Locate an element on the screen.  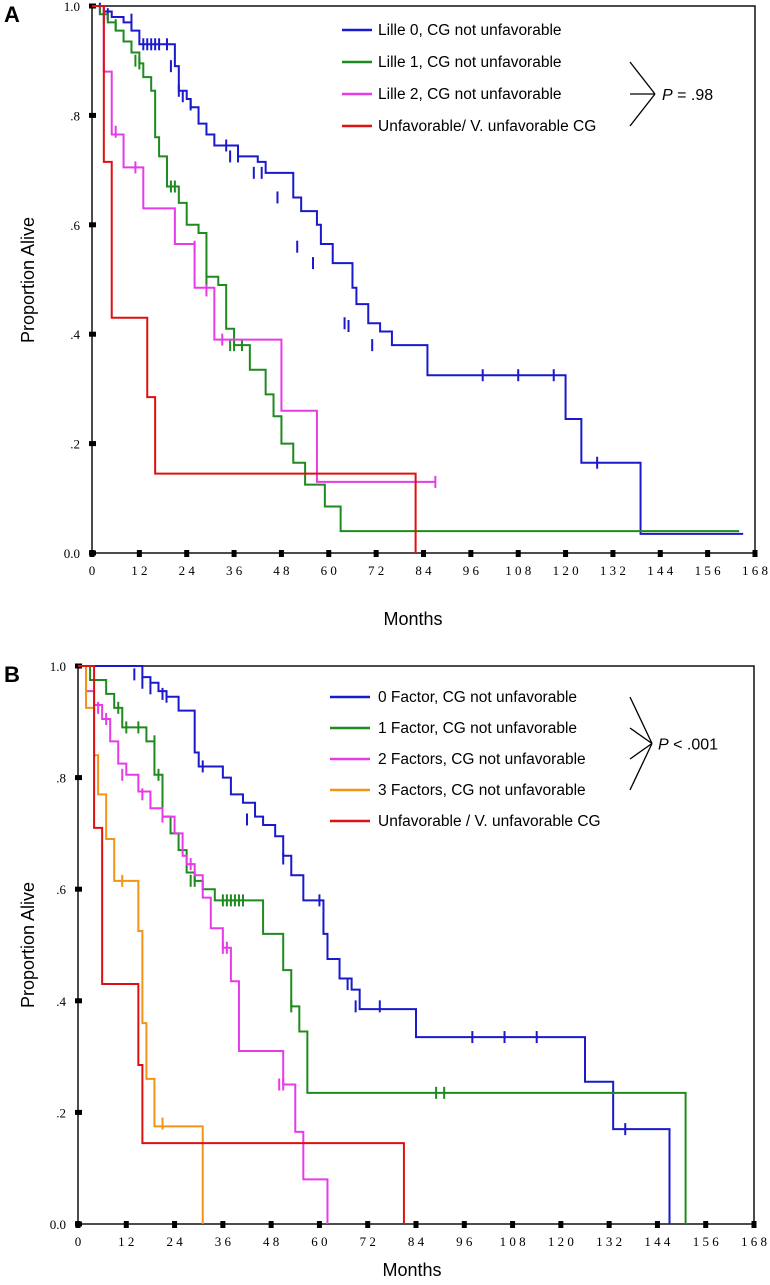
x-tick-label: 0 is located at coordinates (78, 1241).